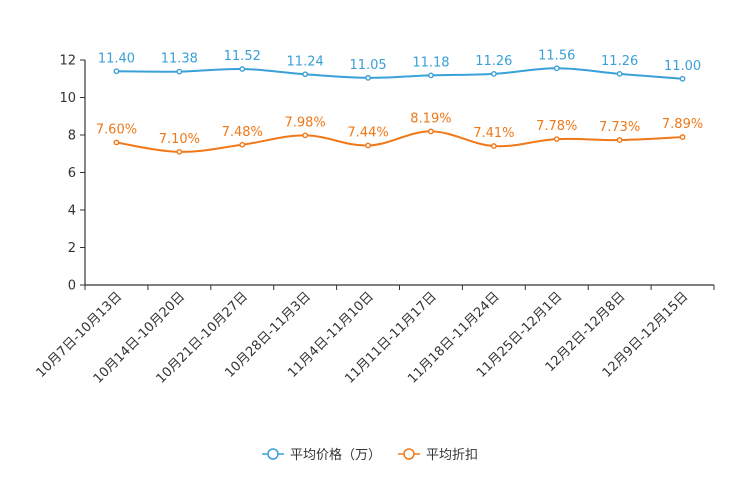 Image resolution: width=744 pixels, height=496 pixels. Describe the element at coordinates (72, 248) in the screenshot. I see `y-tick-label: 2` at that location.